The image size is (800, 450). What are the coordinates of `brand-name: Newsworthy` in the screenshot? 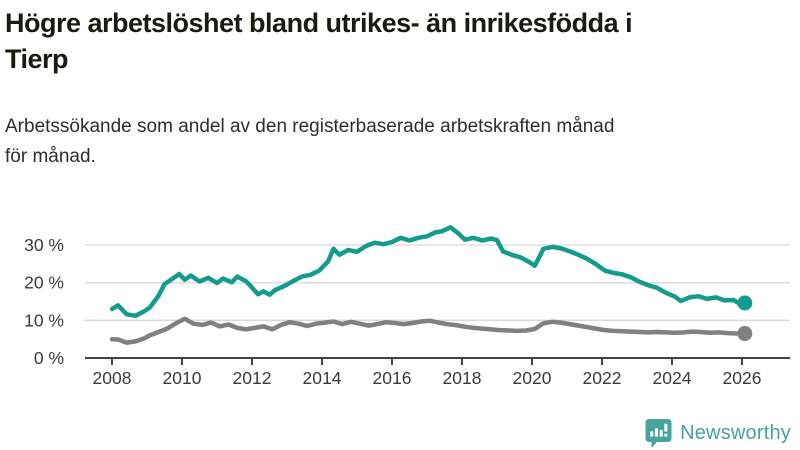 It's located at (735, 432).